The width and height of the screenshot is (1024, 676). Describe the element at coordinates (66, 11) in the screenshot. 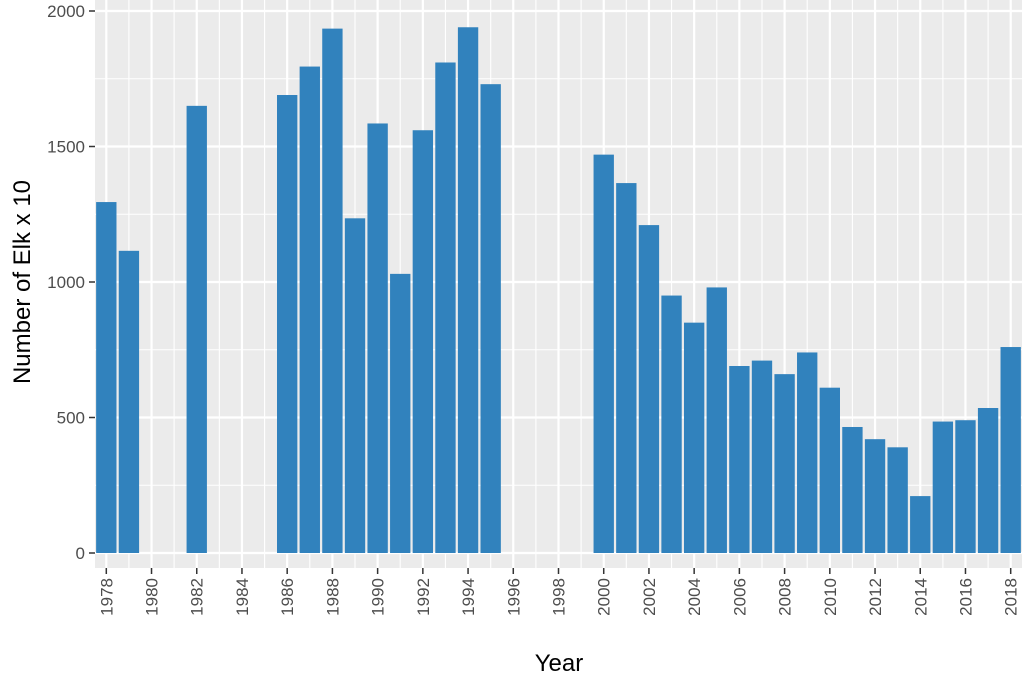

I see `y-tick-label: 2000` at that location.